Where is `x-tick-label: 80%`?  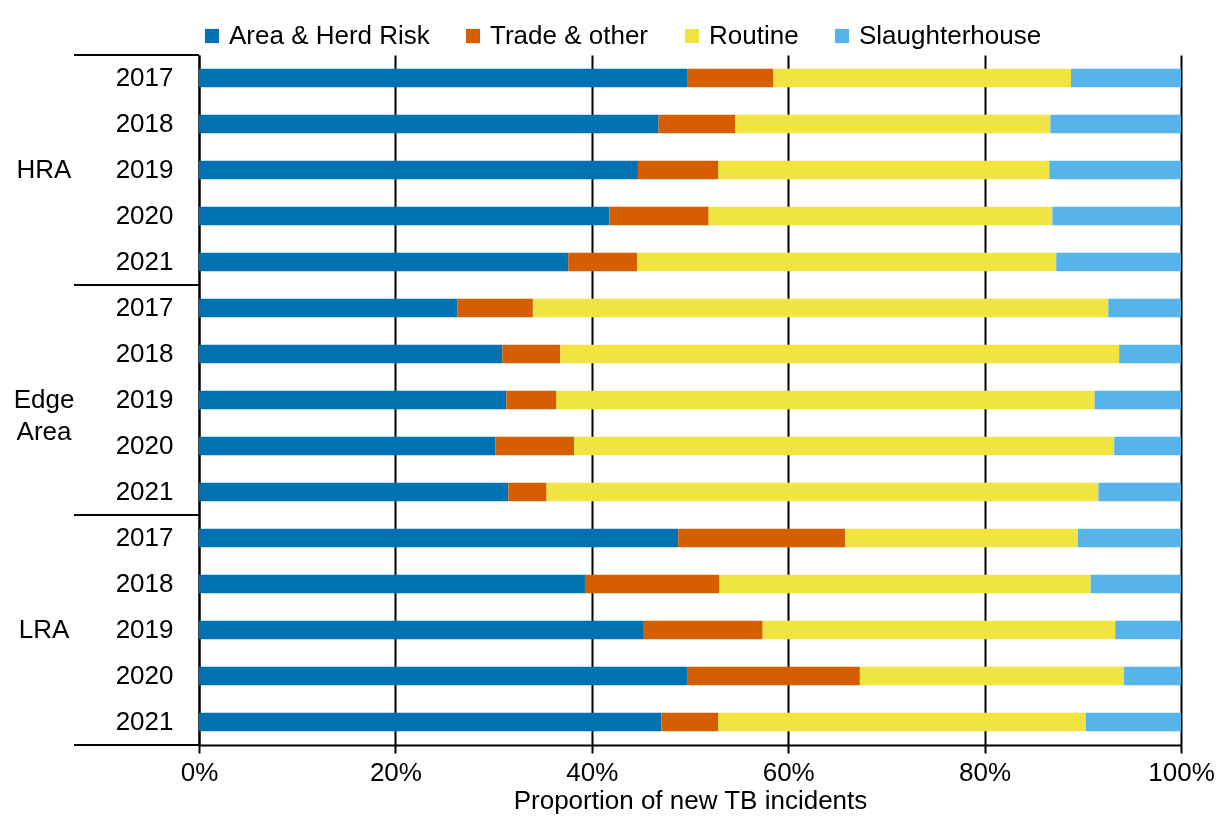 x-tick-label: 80% is located at coordinates (985, 771).